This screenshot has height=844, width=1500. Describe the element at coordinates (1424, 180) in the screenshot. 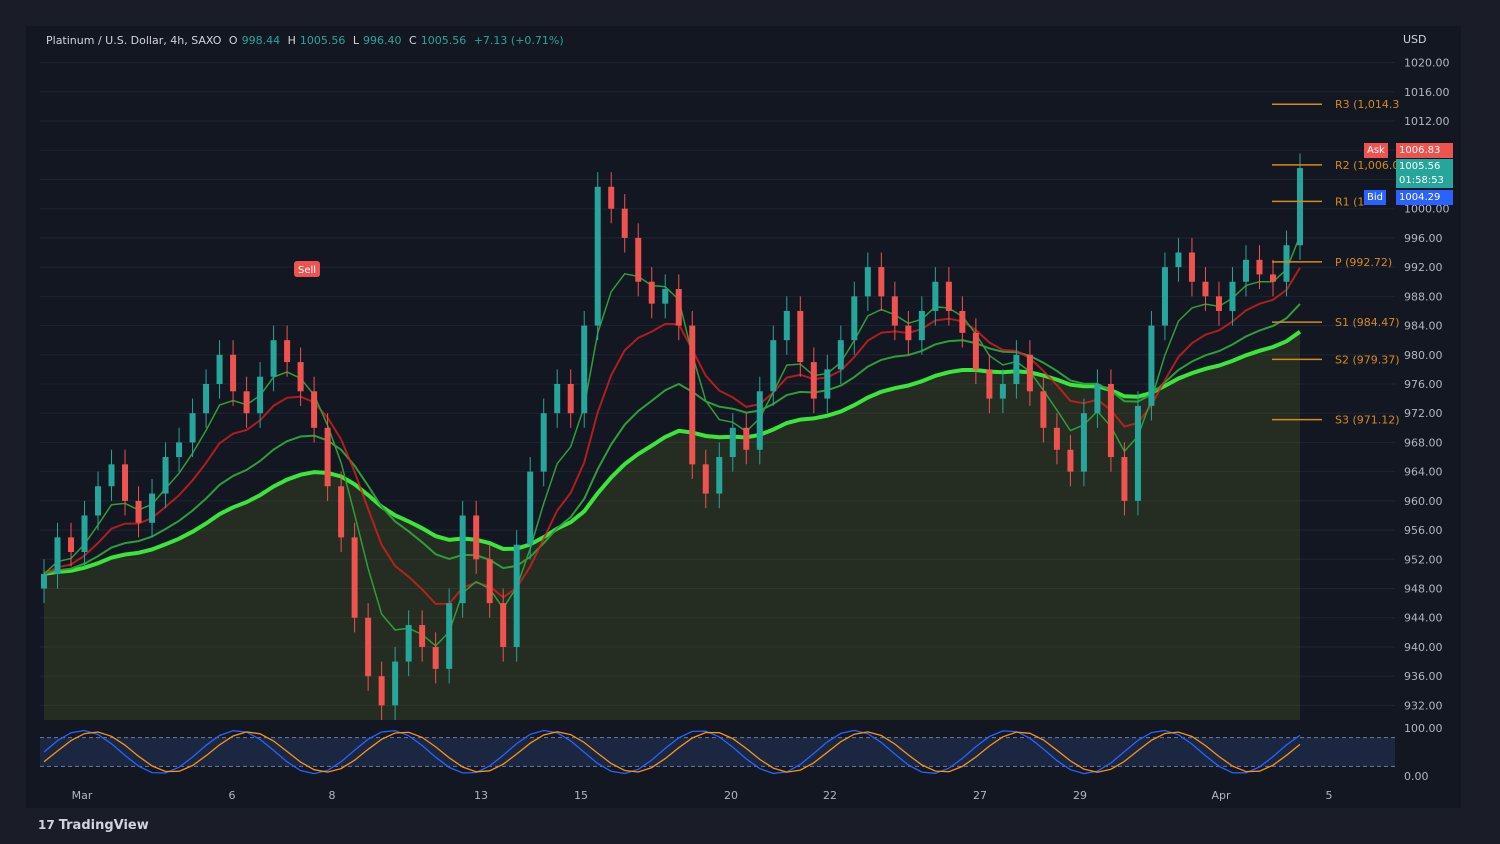

I see `countdown: 01:58:53` at that location.